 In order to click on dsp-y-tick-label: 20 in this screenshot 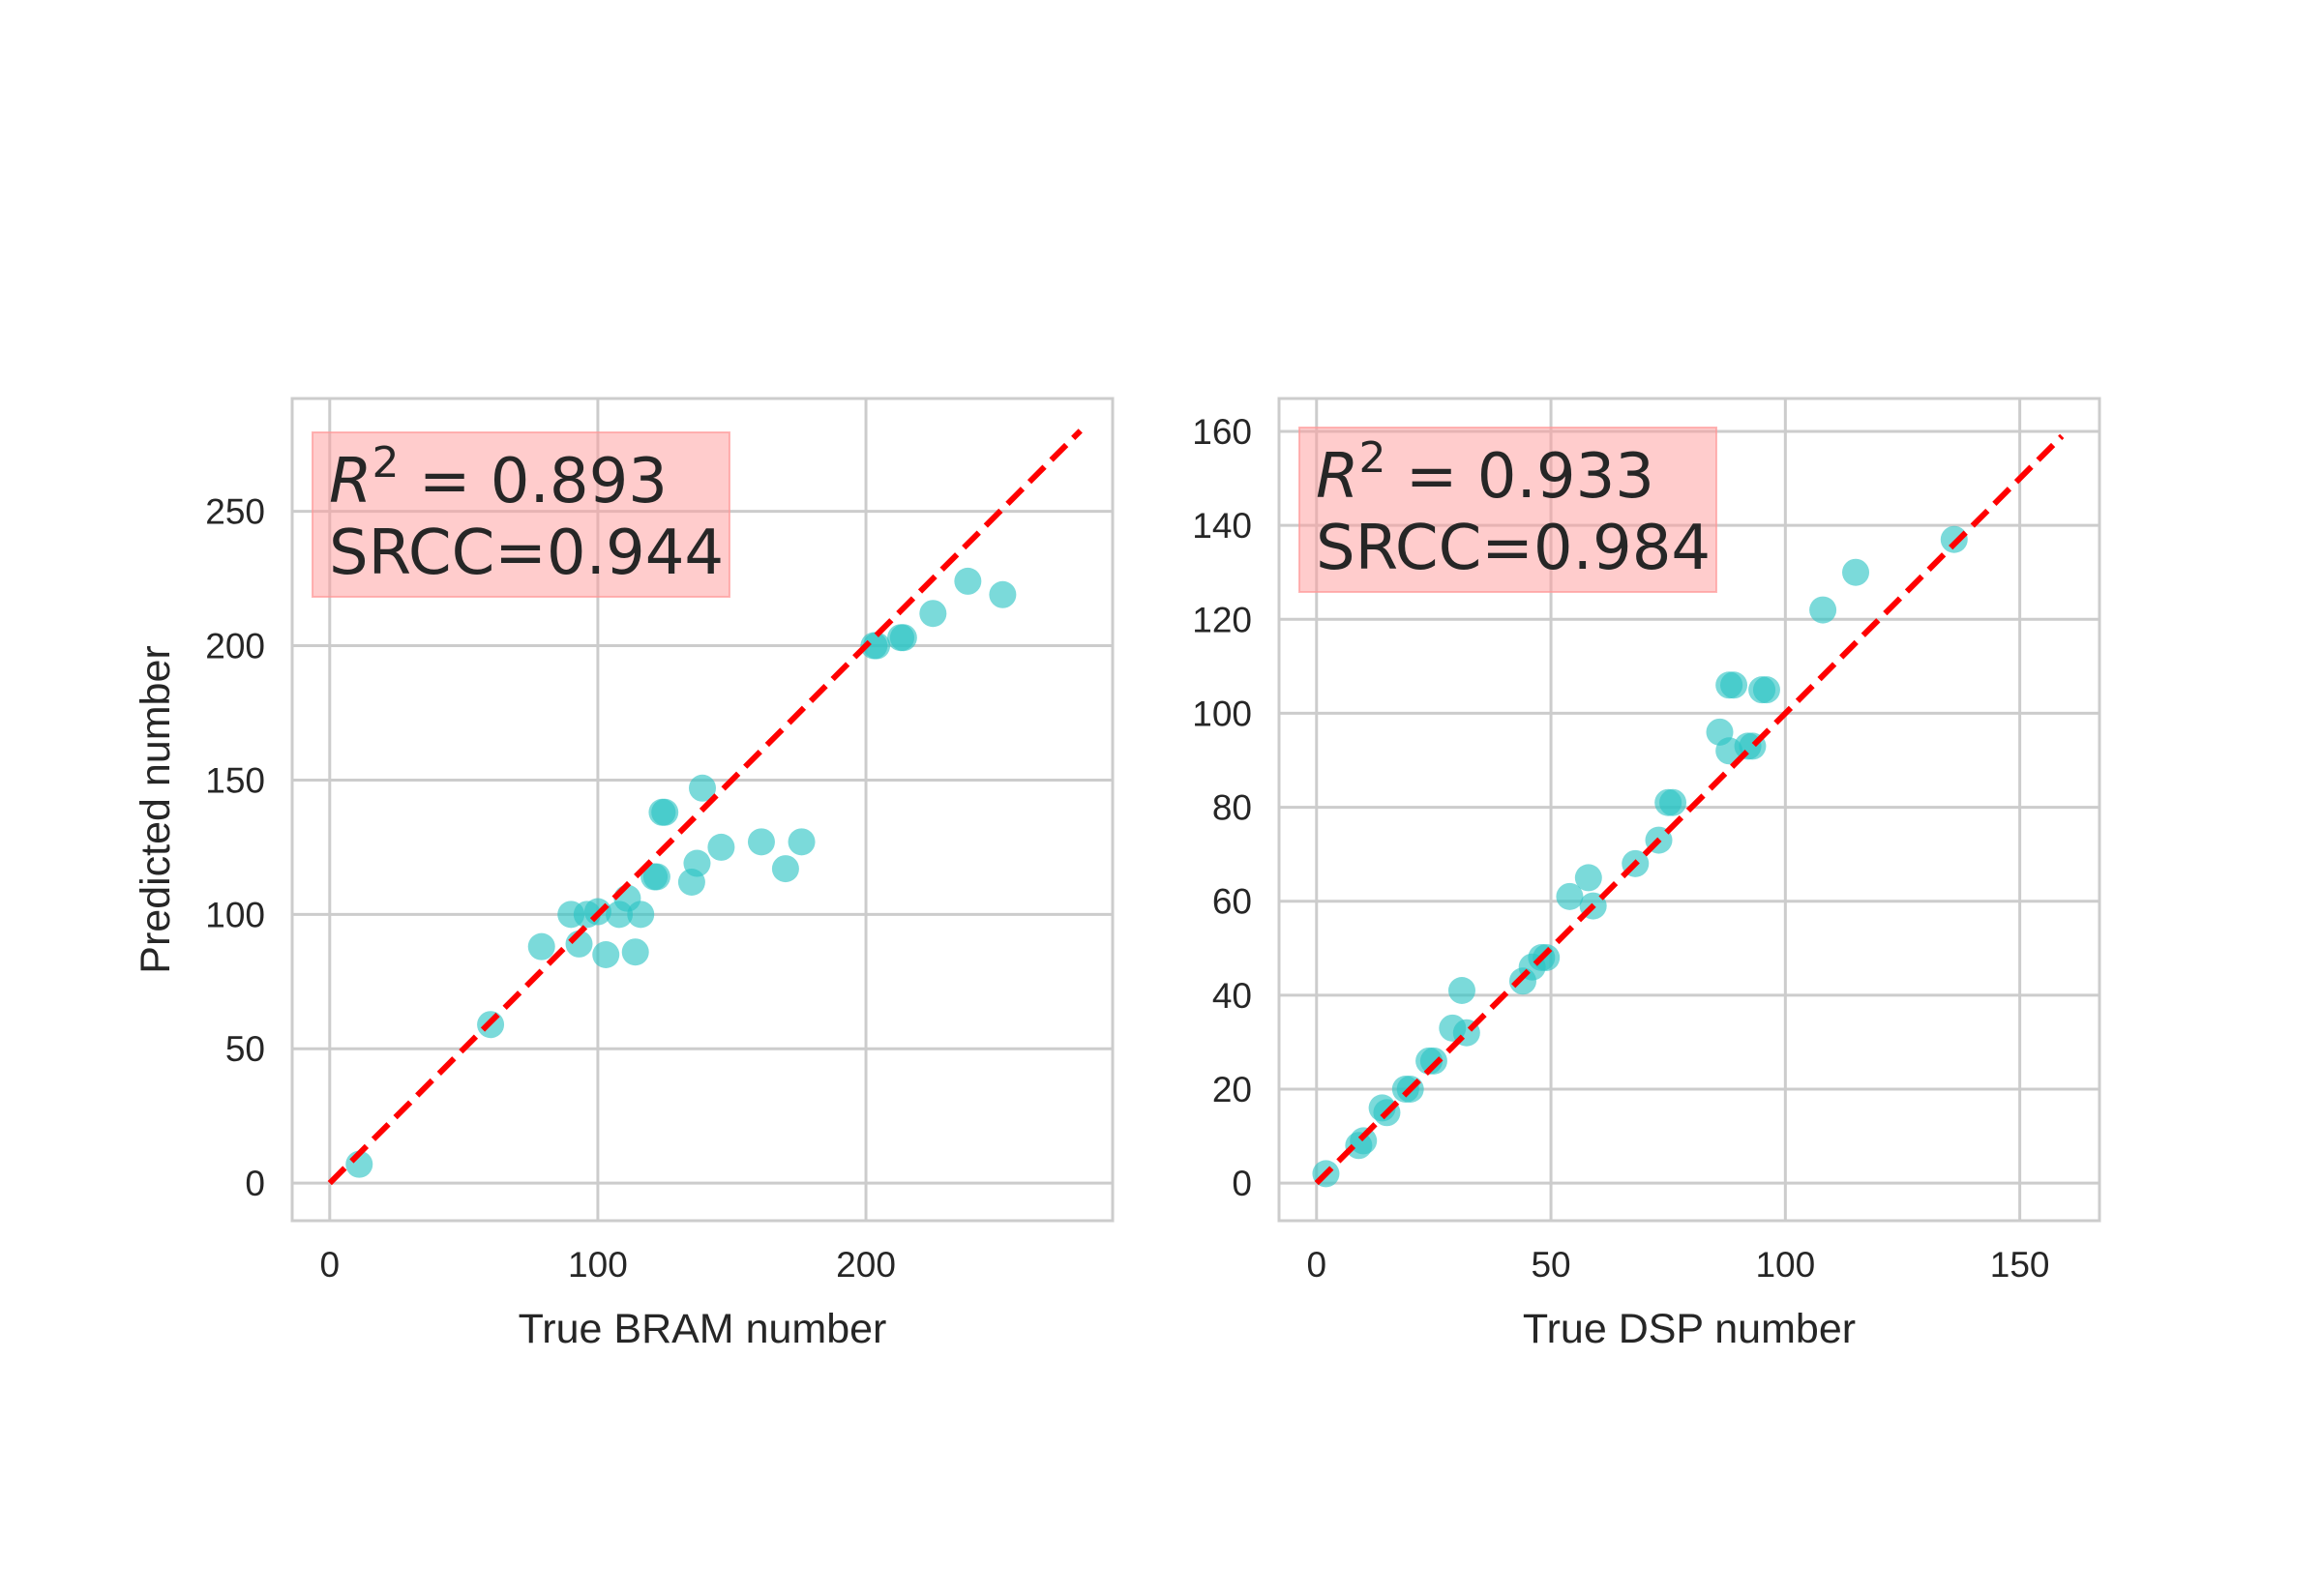, I will do `click(1232, 1089)`.